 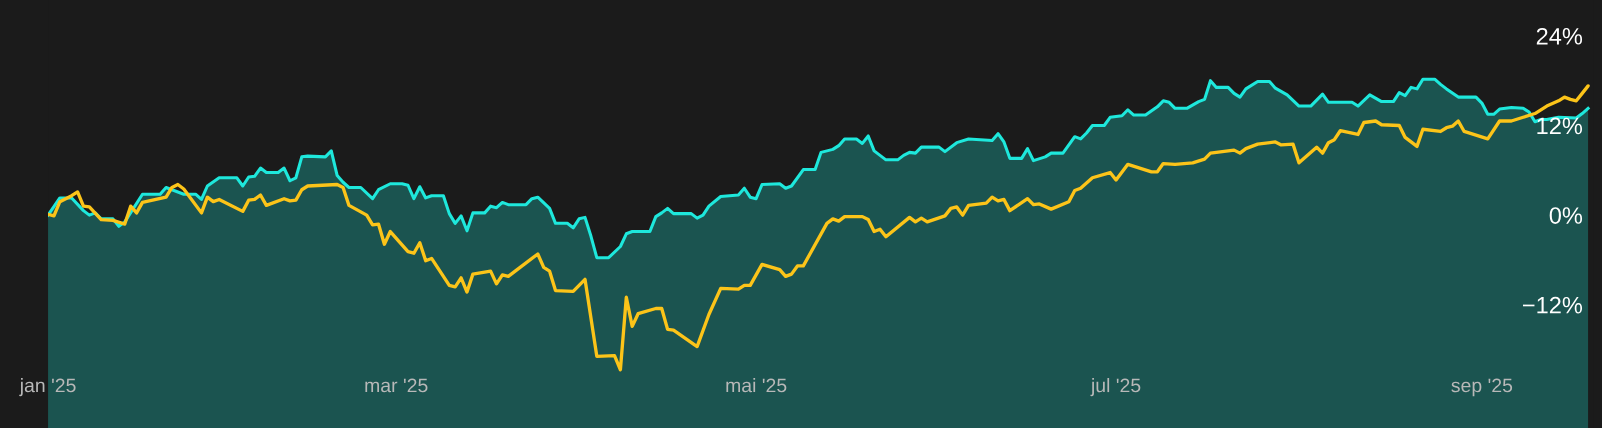 I want to click on y-tick-label: 24%, so click(x=1559, y=36).